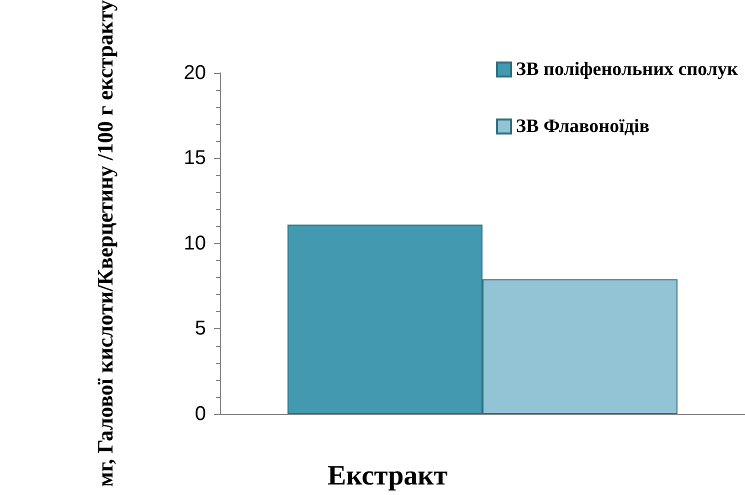 The width and height of the screenshot is (745, 495). I want to click on y-tick-label: 15, so click(195, 158).